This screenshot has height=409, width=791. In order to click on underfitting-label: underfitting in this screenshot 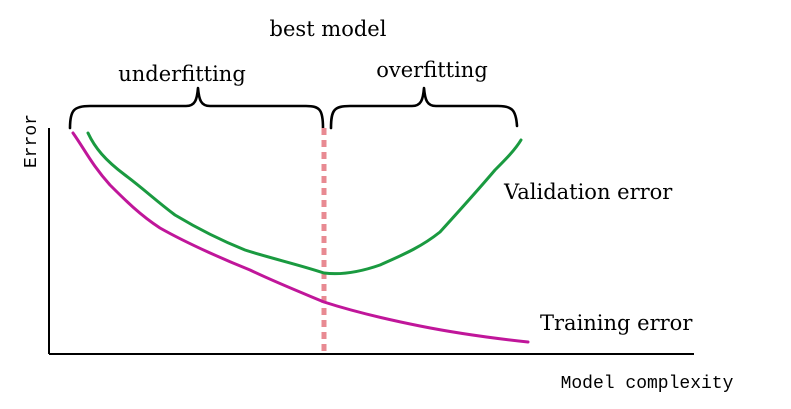, I will do `click(182, 74)`.